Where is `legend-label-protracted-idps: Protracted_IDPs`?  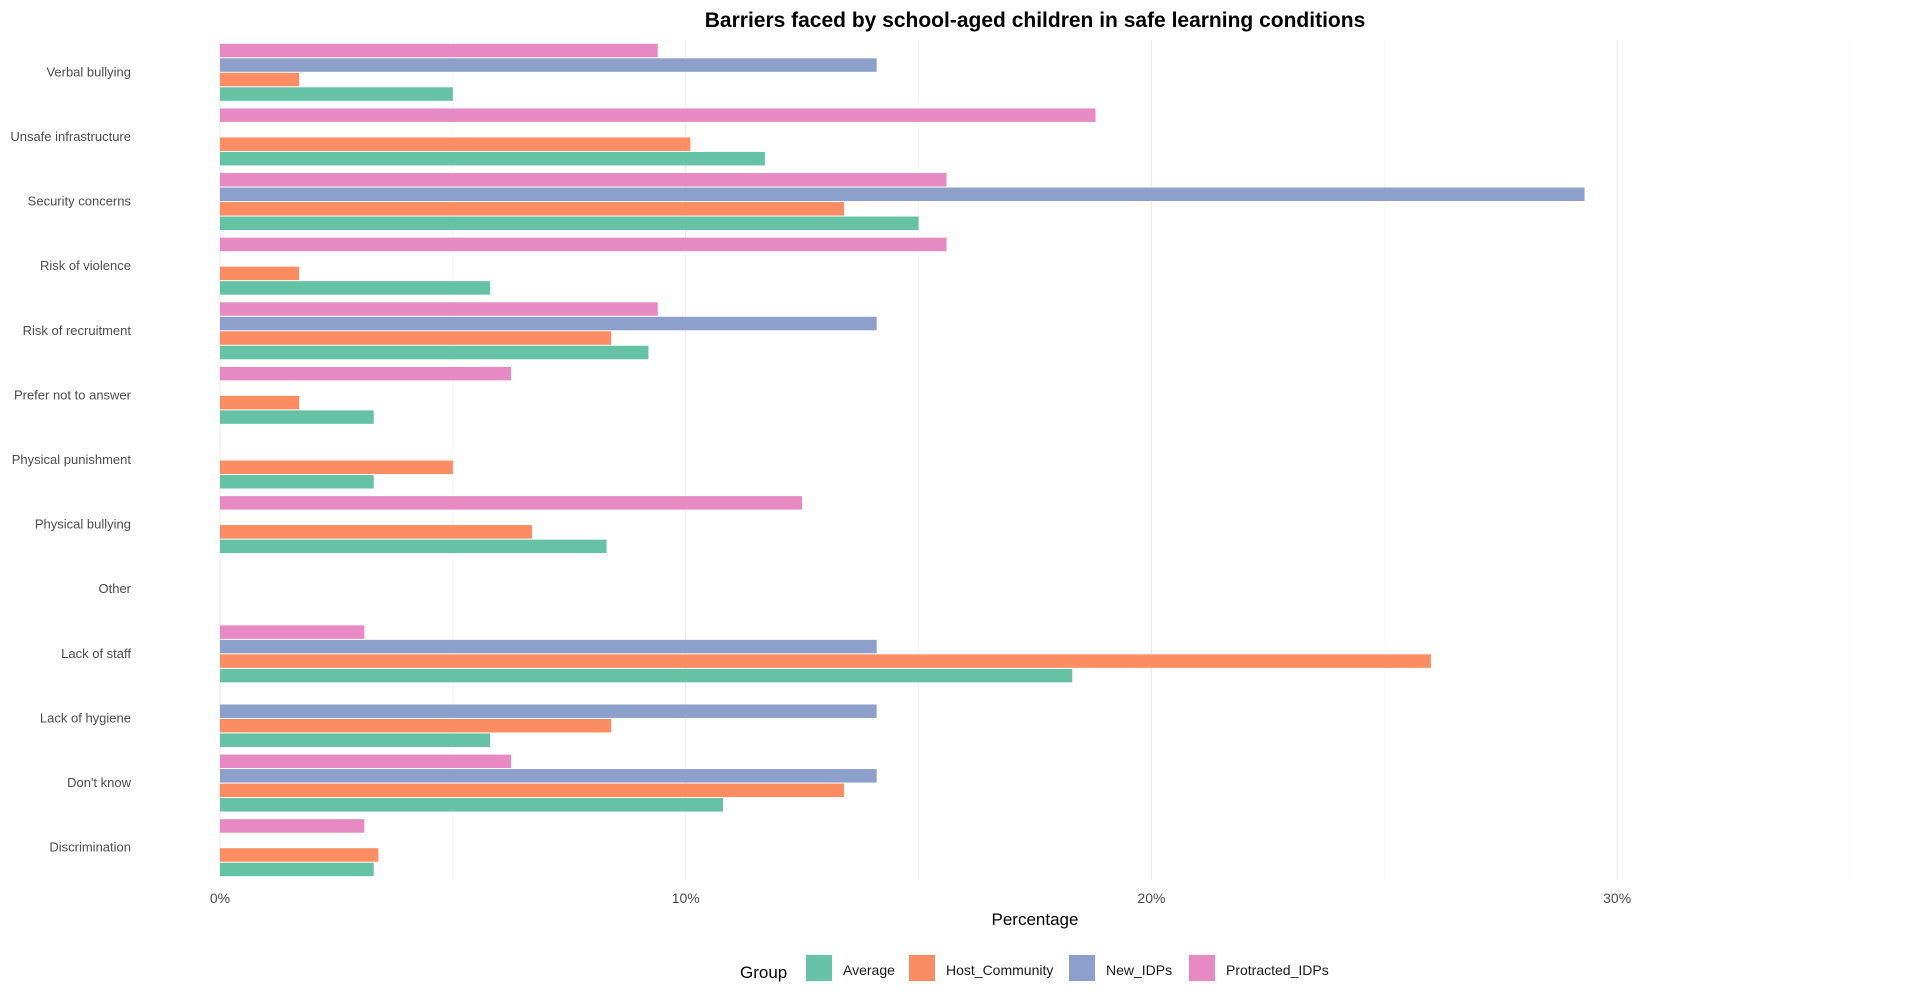 legend-label-protracted-idps: Protracted_IDPs is located at coordinates (1277, 970).